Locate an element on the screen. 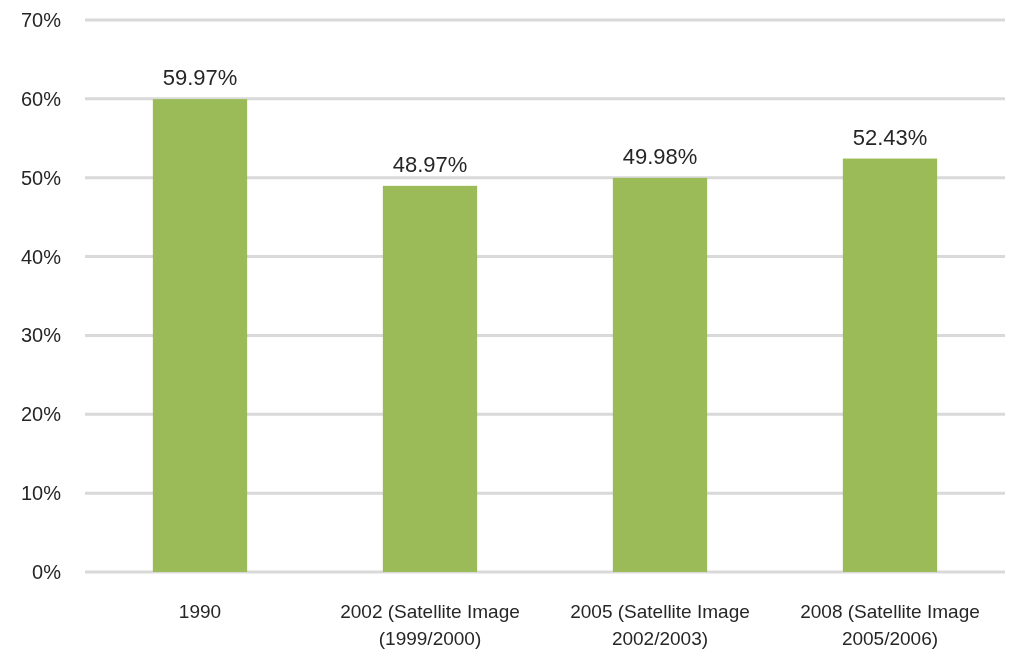  data-label: 52.43% is located at coordinates (890, 137).